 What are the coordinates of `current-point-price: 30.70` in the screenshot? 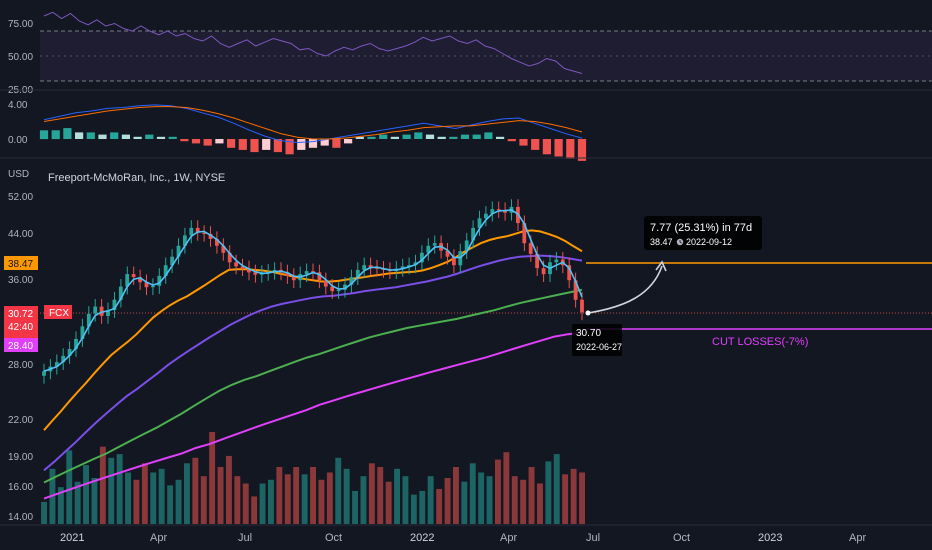 It's located at (588, 333).